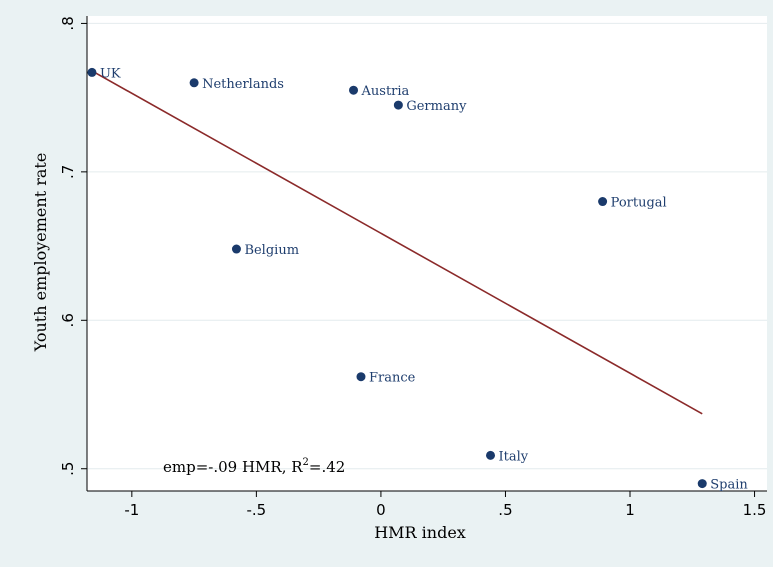 The image size is (773, 567). I want to click on fit-annotation: emp=-.09 HMR, R2=.42, so click(254, 466).